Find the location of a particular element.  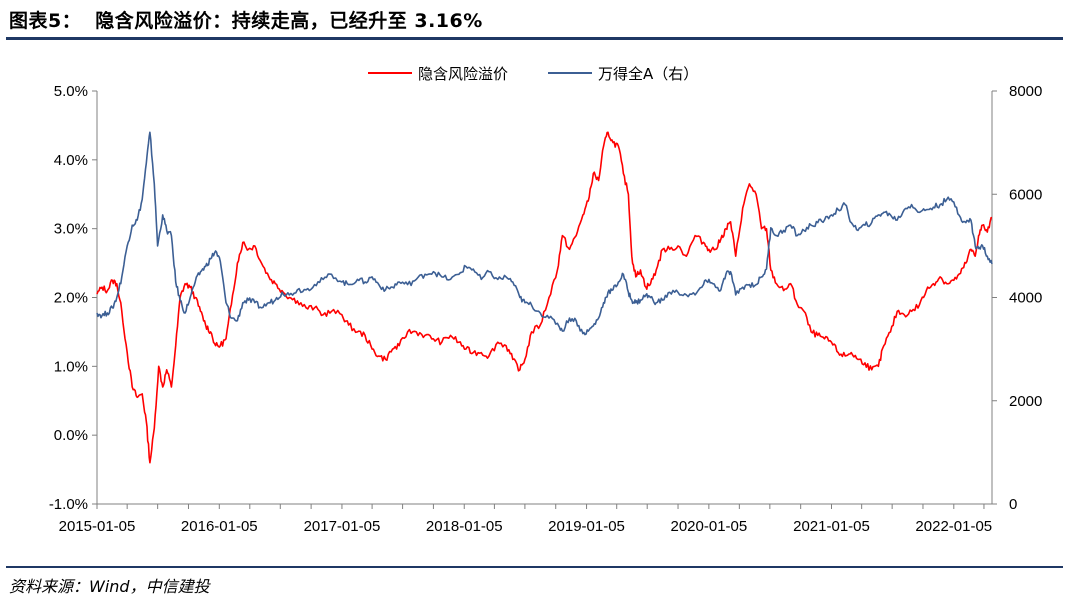

title-rule is located at coordinates (534, 38).